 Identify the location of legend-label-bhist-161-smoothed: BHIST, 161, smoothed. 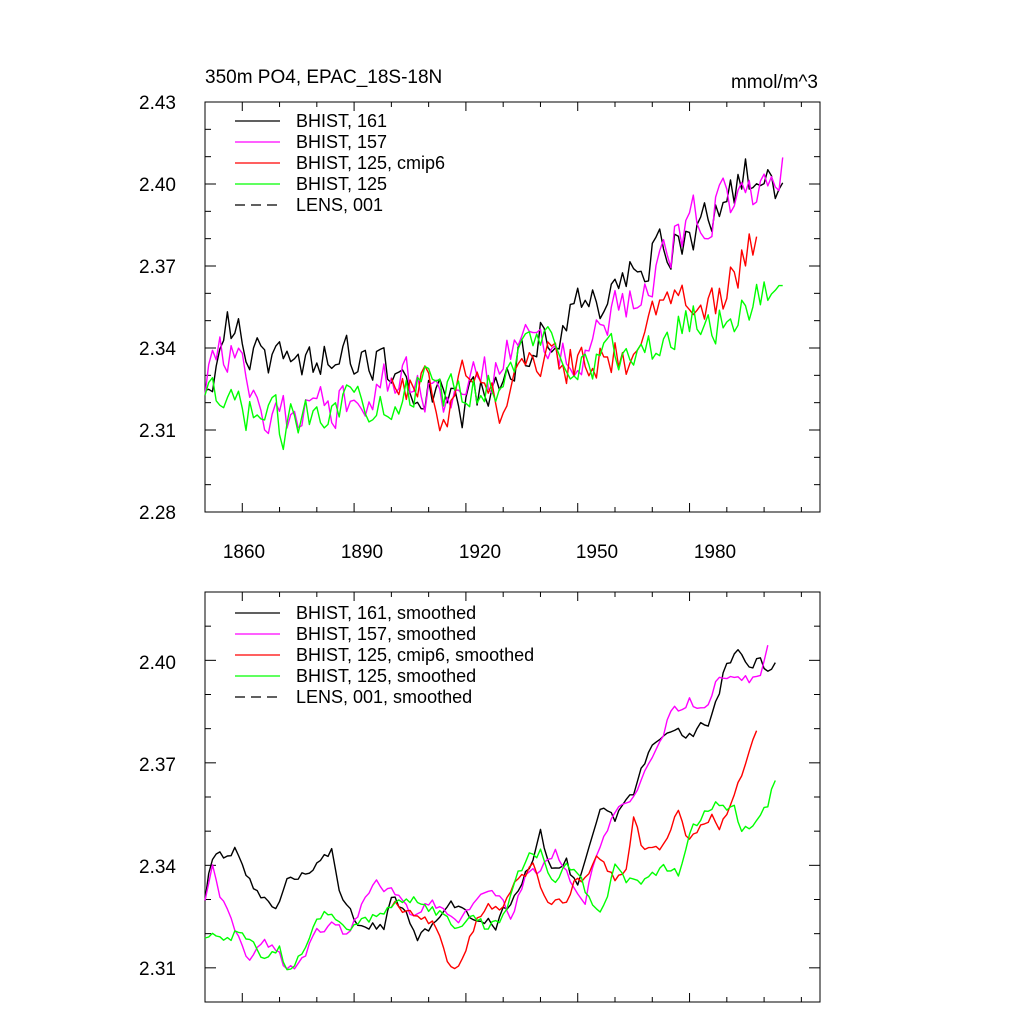
(386, 613).